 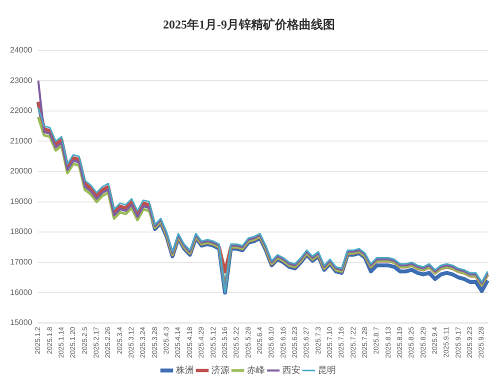 I want to click on chart-title: 2025年1月-9月锌精矿价格曲线图, so click(x=249, y=24).